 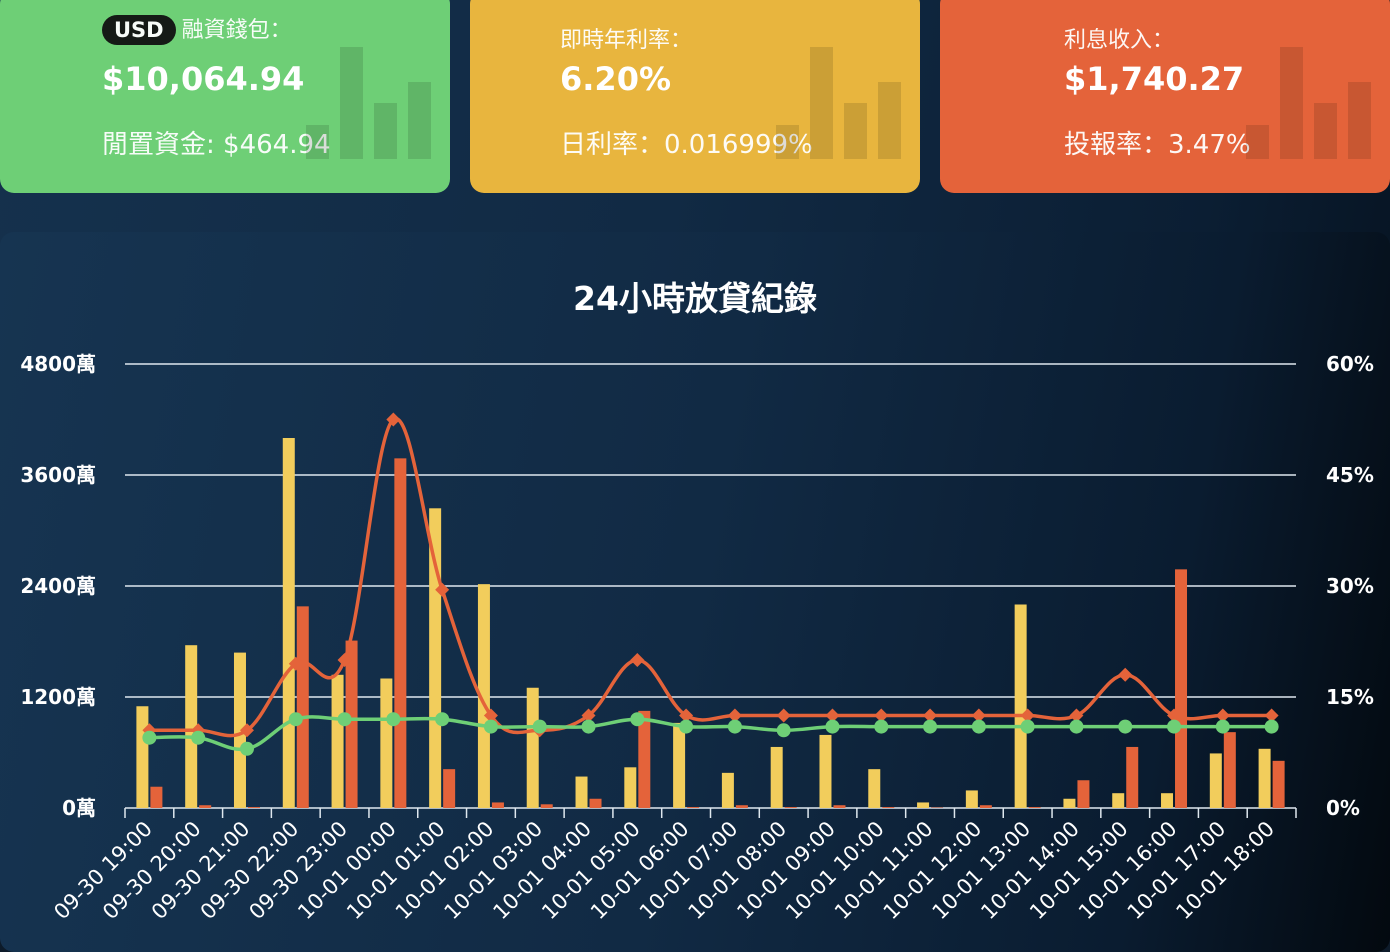 I want to click on y-right-tick-label: 15%, so click(x=1350, y=697).